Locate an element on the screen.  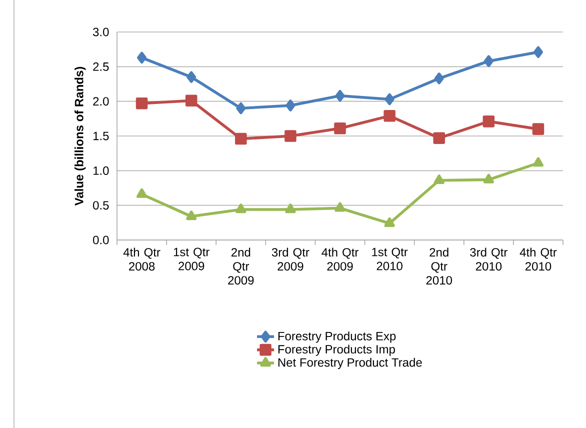
y-axis-title: Value (billions of Rands) is located at coordinates (80, 136).